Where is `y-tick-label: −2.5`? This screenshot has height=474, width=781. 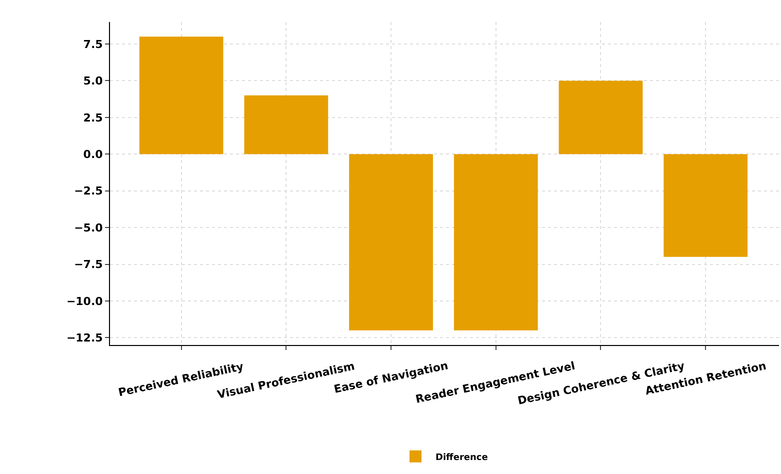 y-tick-label: −2.5 is located at coordinates (88, 191).